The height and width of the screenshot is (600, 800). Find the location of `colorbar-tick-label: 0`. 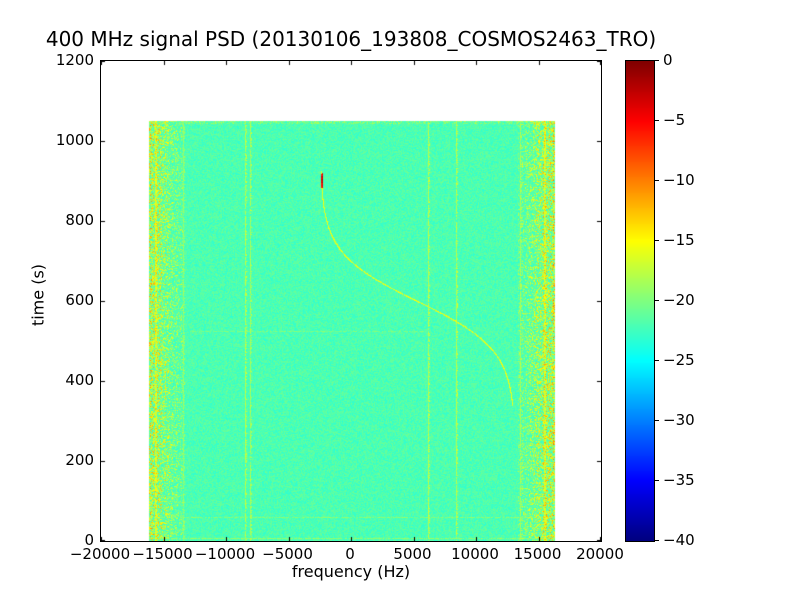

colorbar-tick-label: 0 is located at coordinates (668, 60).